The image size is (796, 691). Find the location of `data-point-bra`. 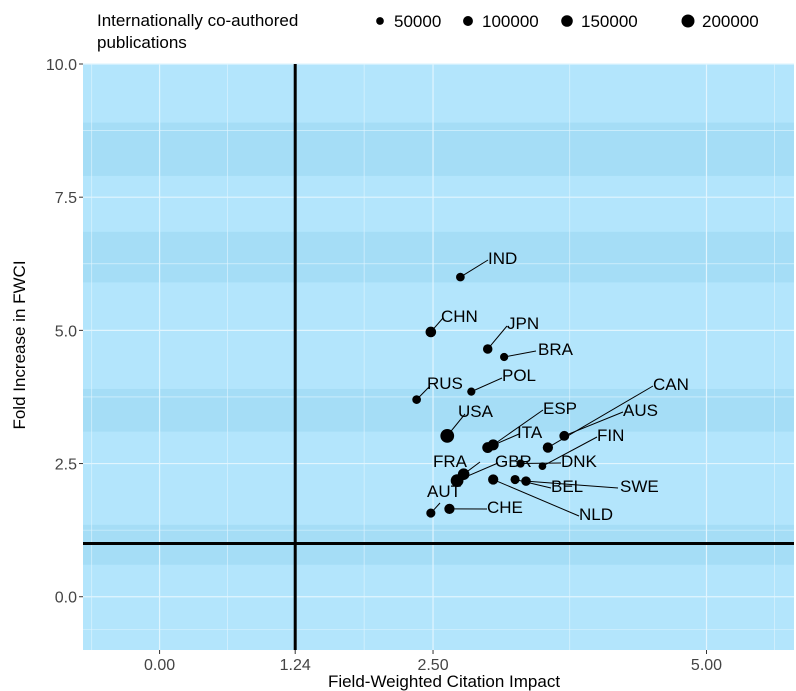

data-point-bra is located at coordinates (504, 357).